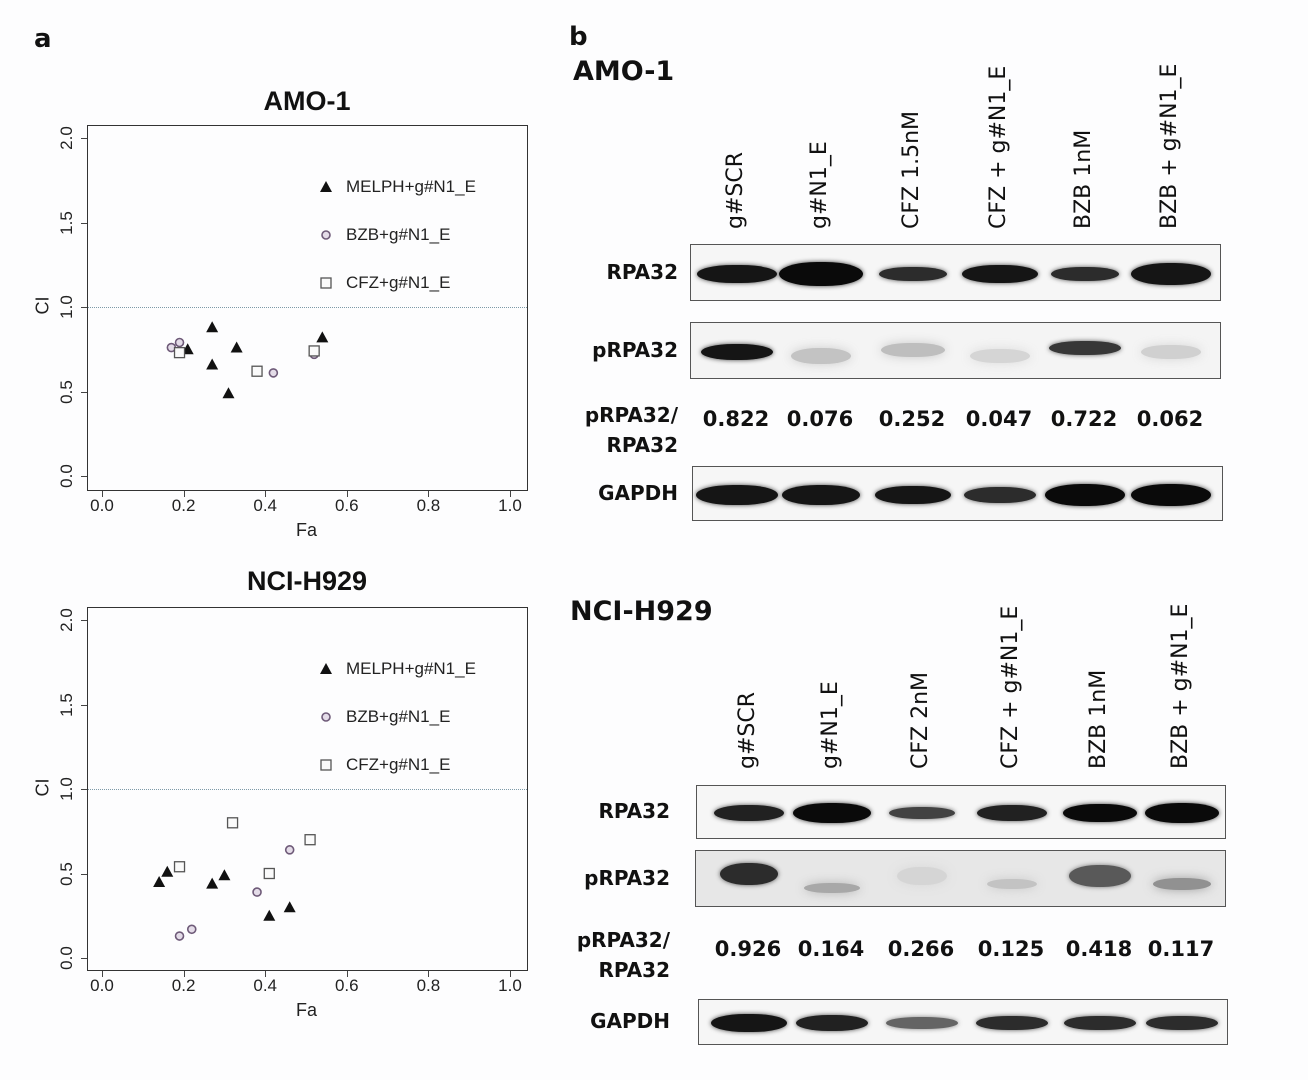 The width and height of the screenshot is (1308, 1080). What do you see at coordinates (43, 39) in the screenshot?
I see `panel-a-letter: a` at bounding box center [43, 39].